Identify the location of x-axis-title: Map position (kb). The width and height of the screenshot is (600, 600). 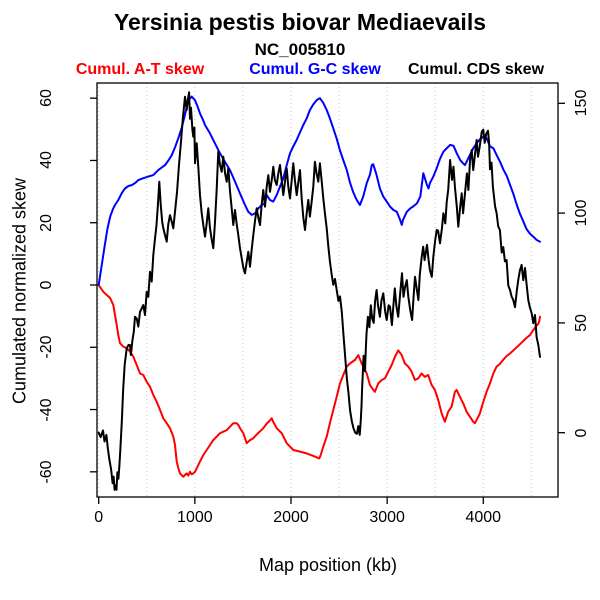
(328, 565).